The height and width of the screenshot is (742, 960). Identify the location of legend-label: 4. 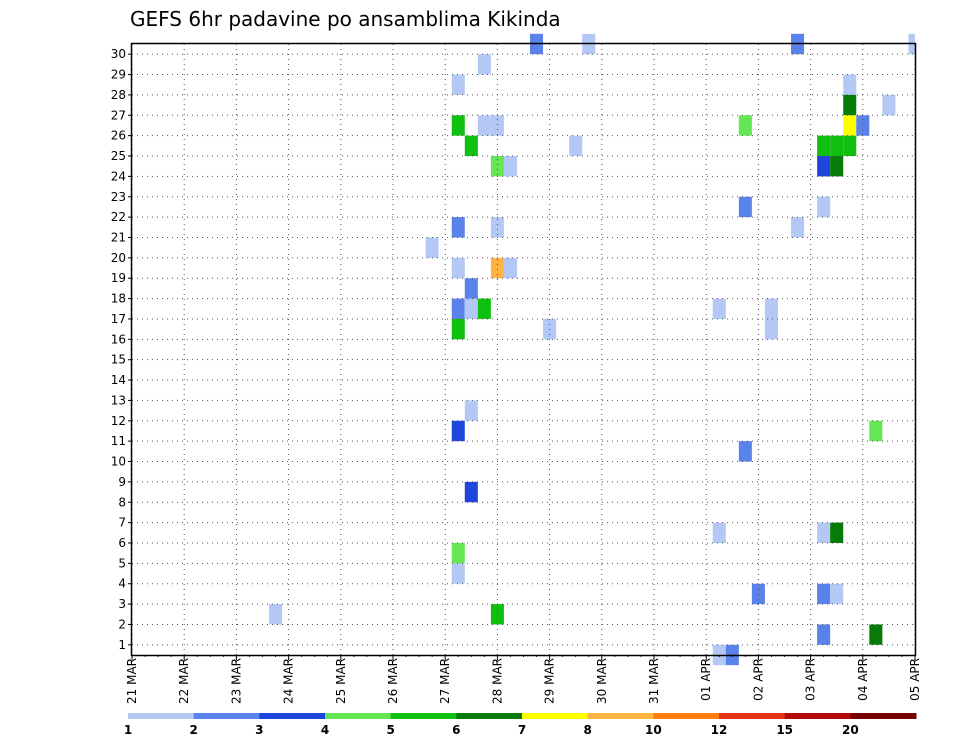
(325, 730).